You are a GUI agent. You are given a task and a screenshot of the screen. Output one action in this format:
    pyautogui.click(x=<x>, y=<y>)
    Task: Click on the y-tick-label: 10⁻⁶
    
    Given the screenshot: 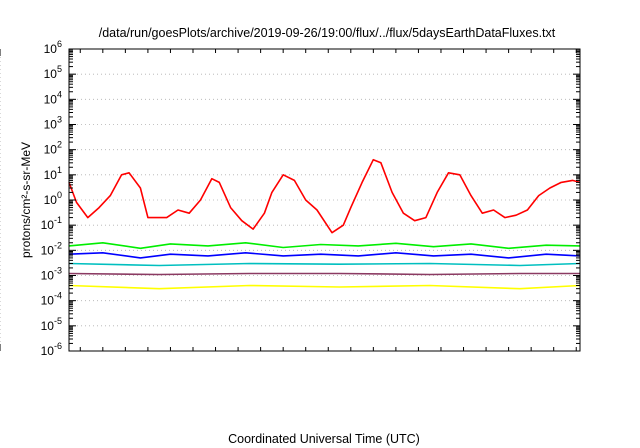 What is the action you would take?
    pyautogui.click(x=51, y=349)
    